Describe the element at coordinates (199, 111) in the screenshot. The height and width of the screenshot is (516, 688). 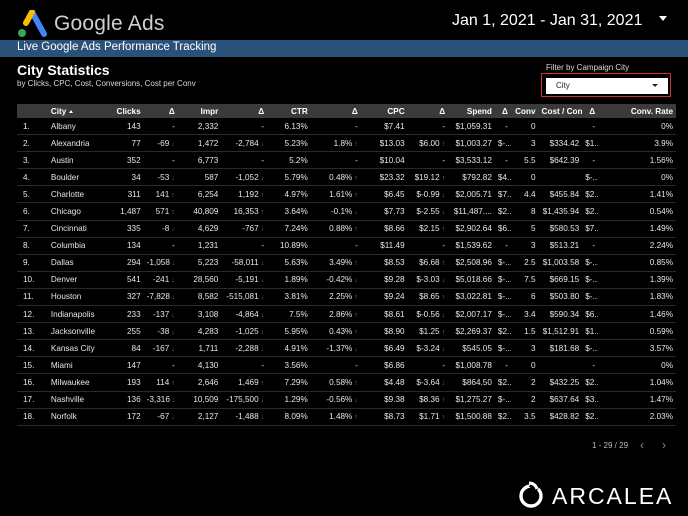
I see `column-header-impr: Impr` at that location.